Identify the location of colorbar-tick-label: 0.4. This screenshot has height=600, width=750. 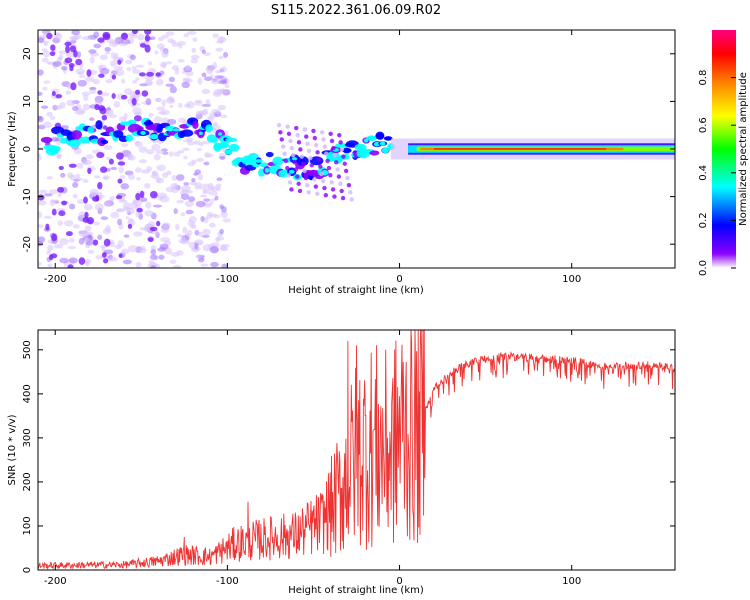
(703, 173).